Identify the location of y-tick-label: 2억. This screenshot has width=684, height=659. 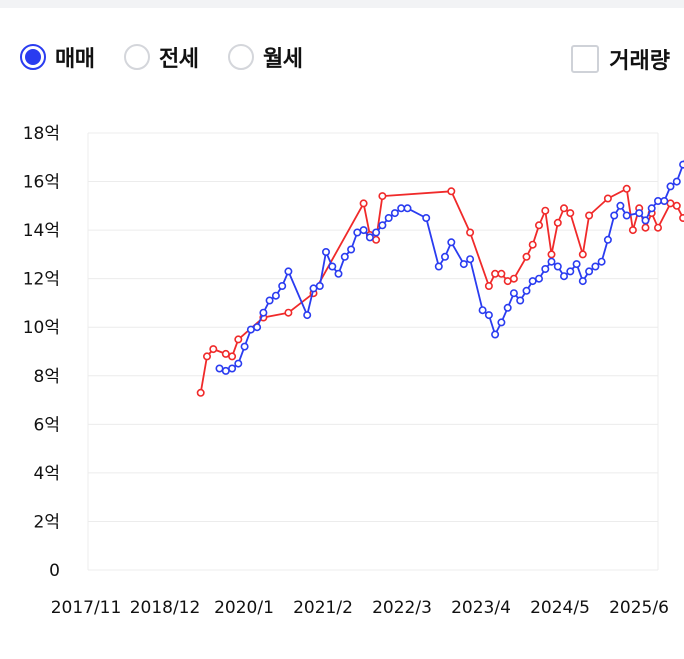
(47, 522).